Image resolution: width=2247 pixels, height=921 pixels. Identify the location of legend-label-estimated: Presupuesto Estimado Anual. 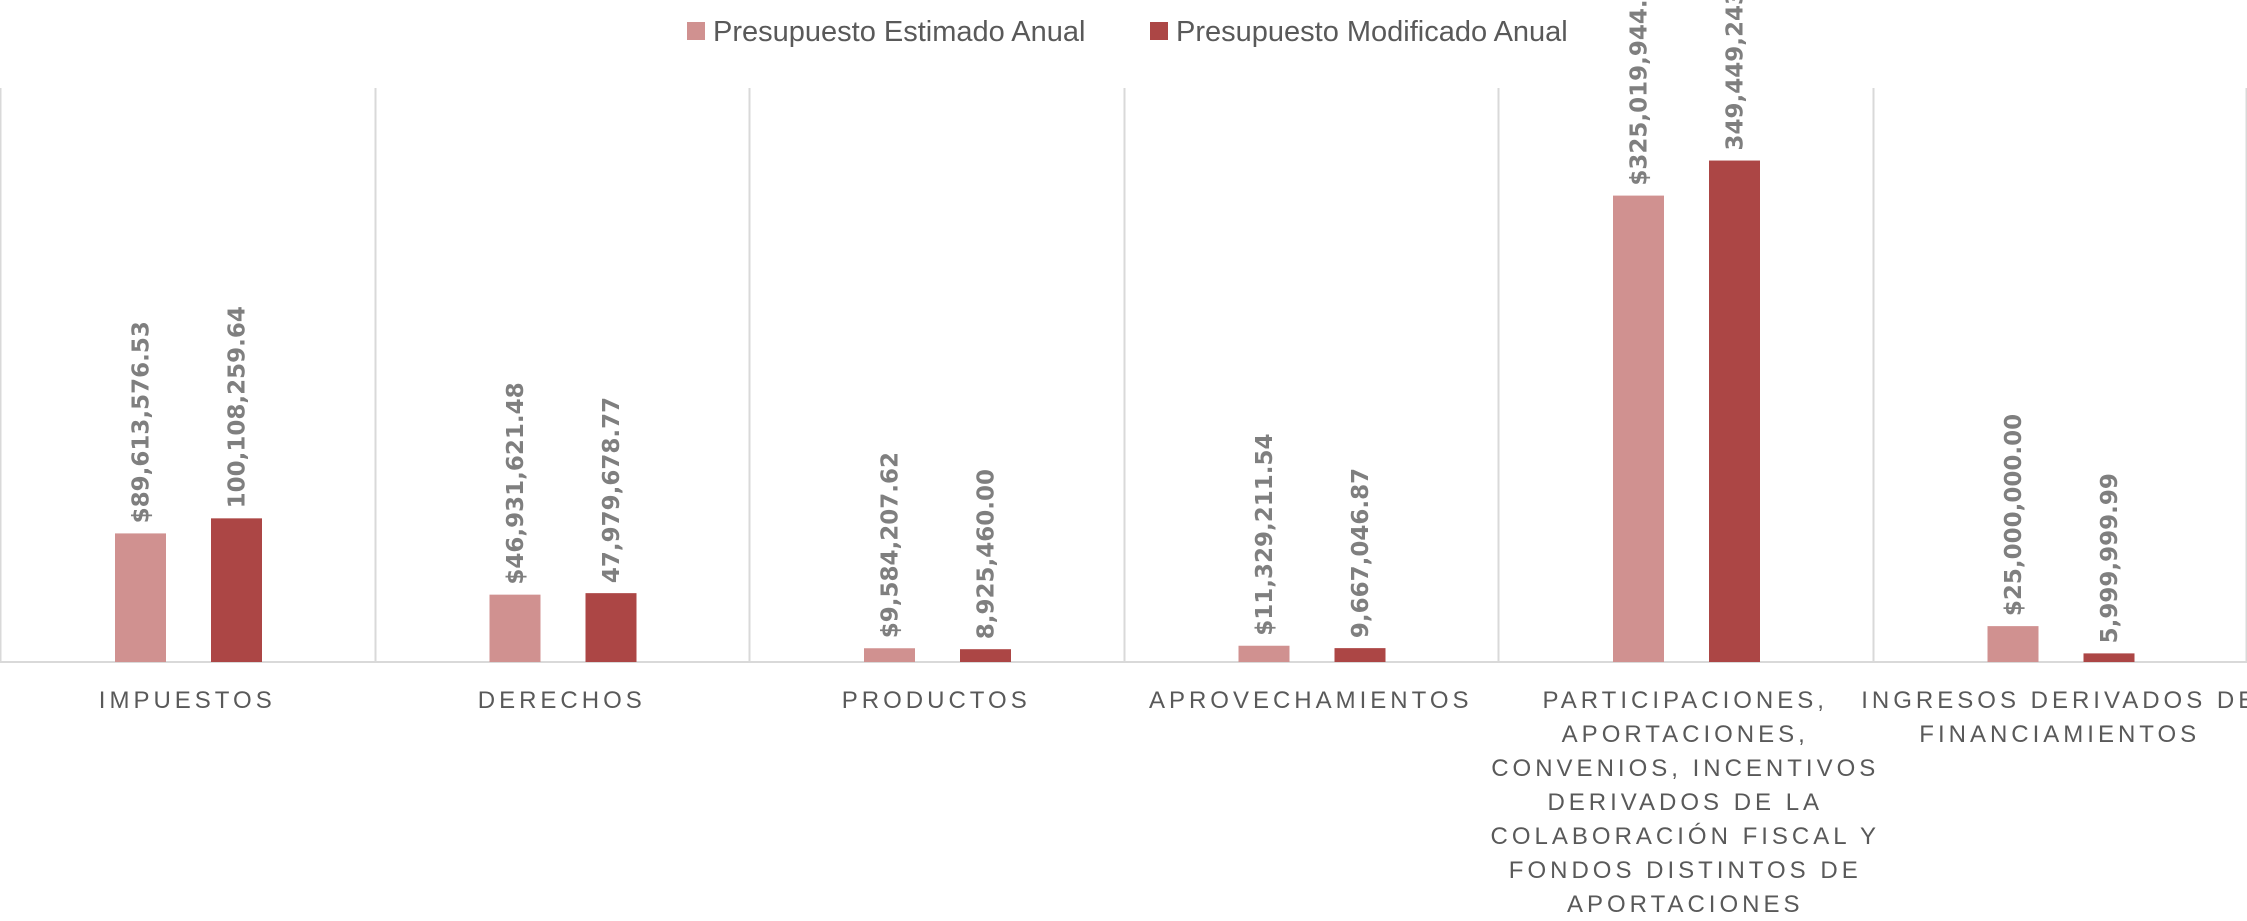
(899, 32).